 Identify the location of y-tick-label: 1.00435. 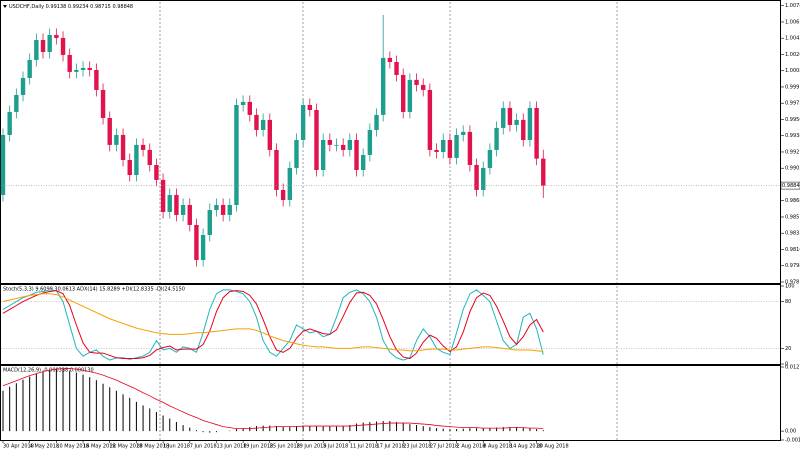
(792, 39).